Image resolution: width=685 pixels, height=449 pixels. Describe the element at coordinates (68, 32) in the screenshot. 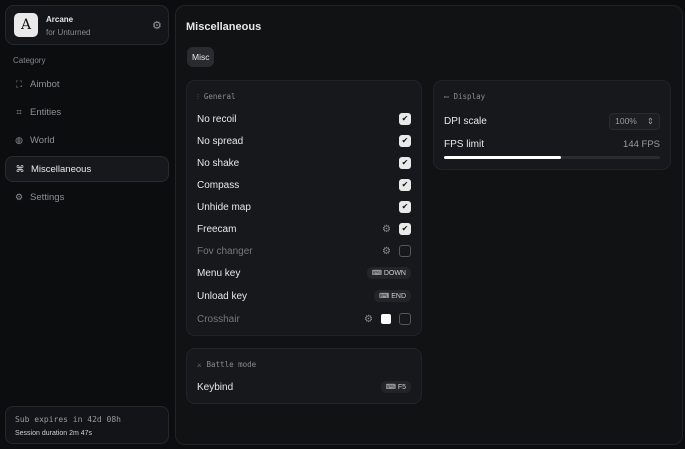

I see `app-subtitle: for Unturned` at that location.